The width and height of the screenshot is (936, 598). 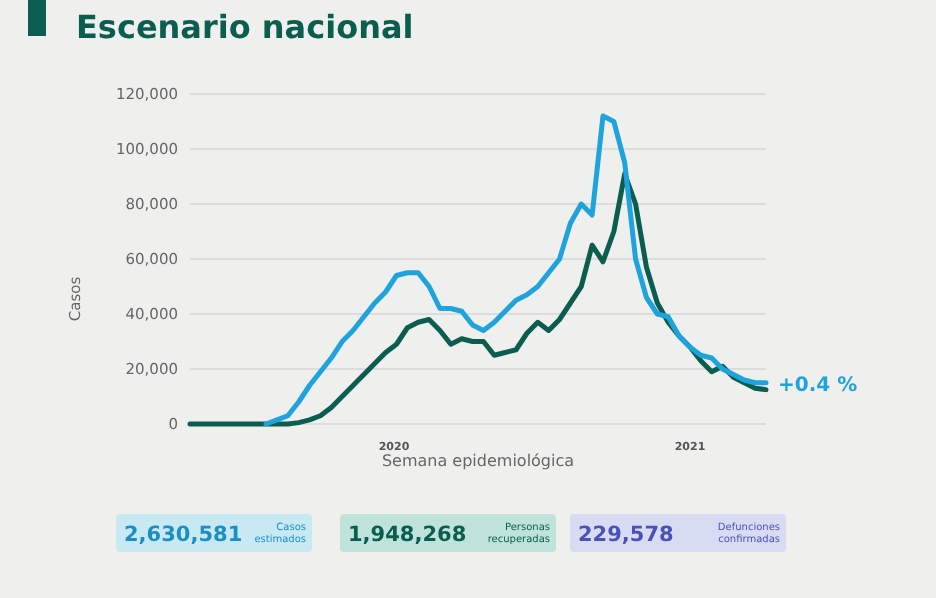 What do you see at coordinates (183, 535) in the screenshot?
I see `text: 2,630,581` at bounding box center [183, 535].